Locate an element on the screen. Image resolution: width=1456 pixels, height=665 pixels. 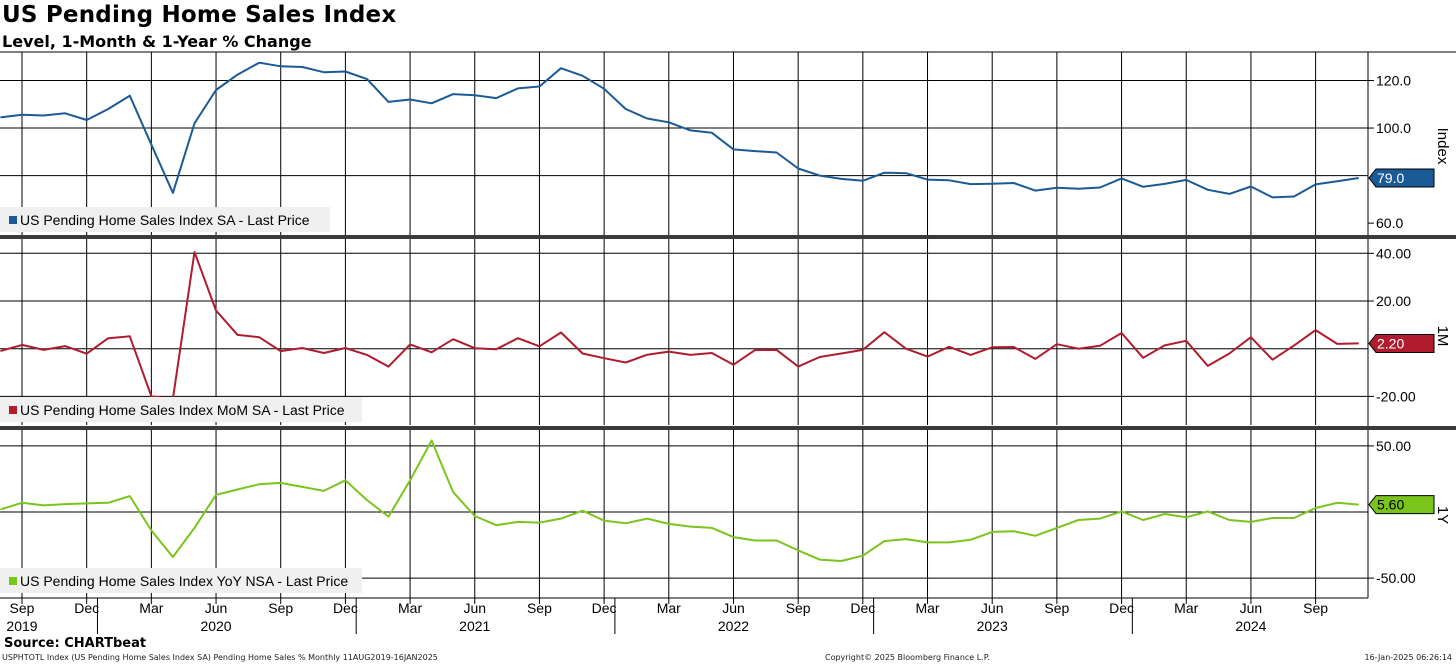
y-tick-label: 40.00 is located at coordinates (1393, 253).